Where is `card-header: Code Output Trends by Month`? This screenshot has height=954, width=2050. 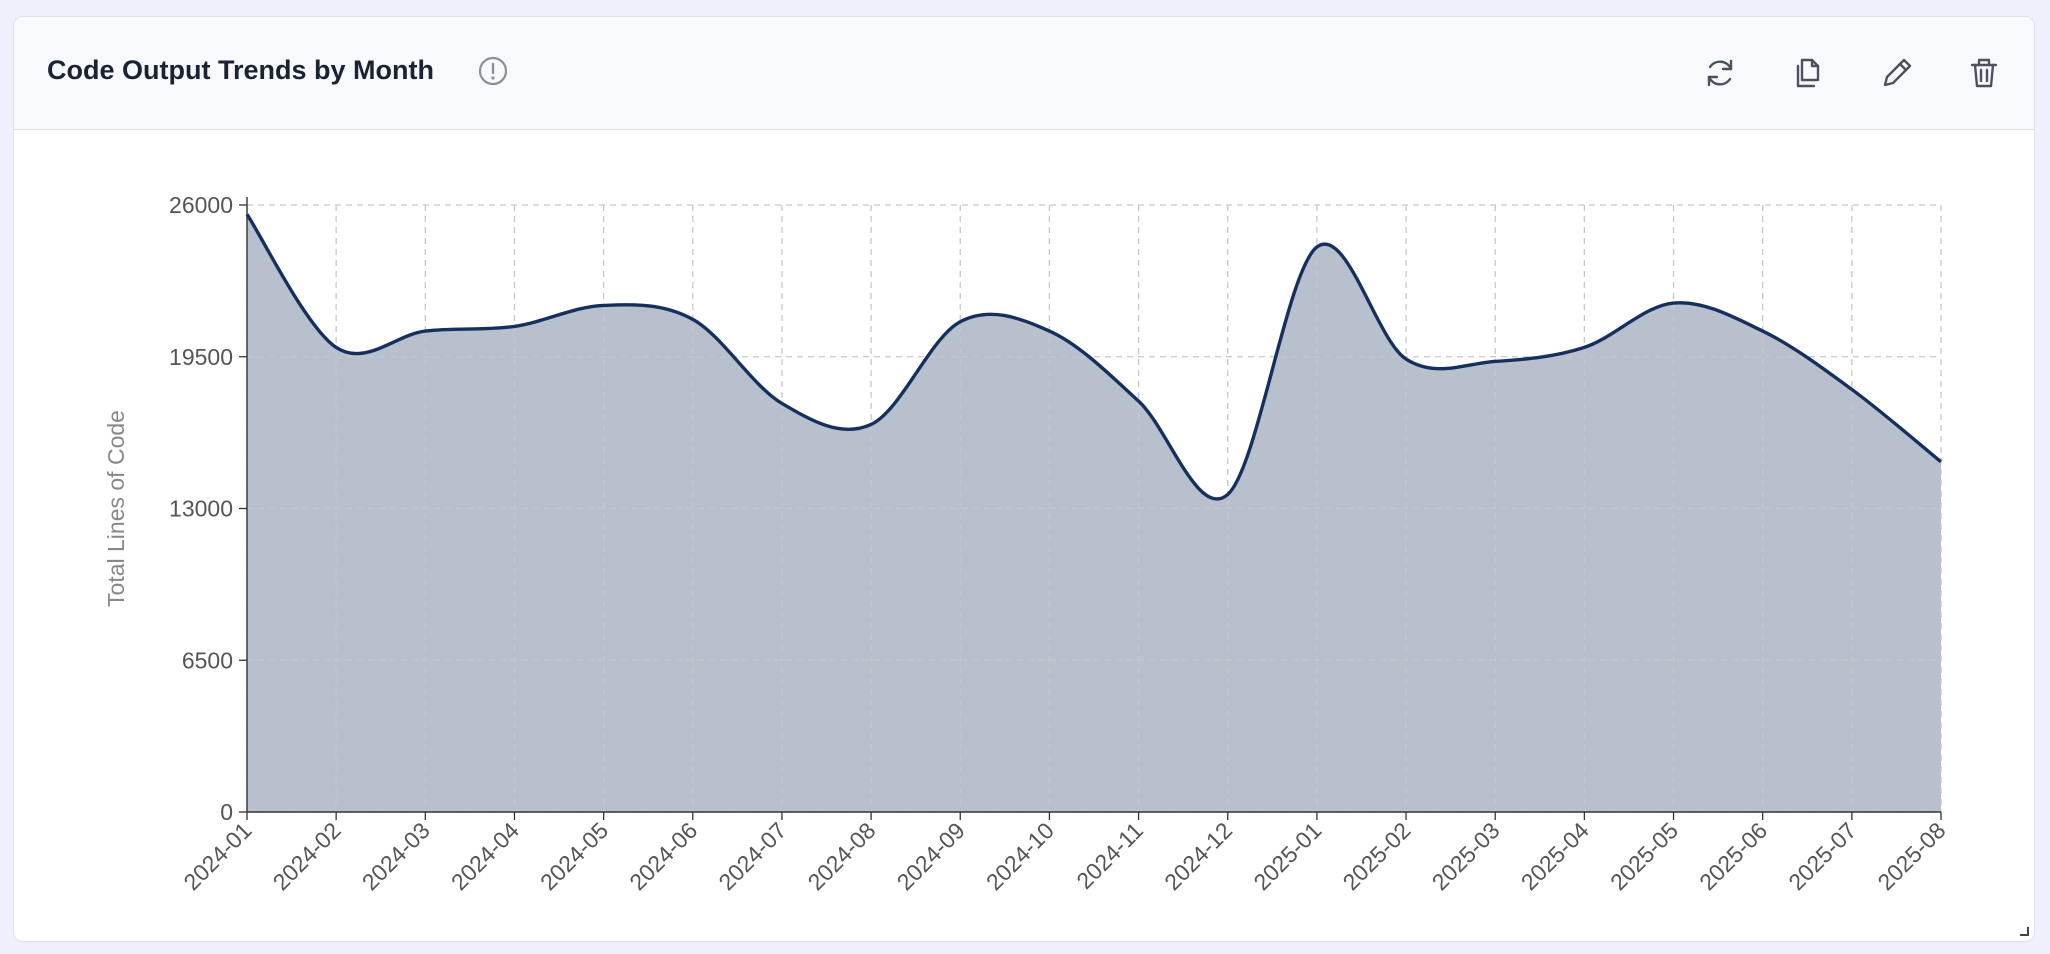 card-header: Code Output Trends by Month is located at coordinates (1024, 73).